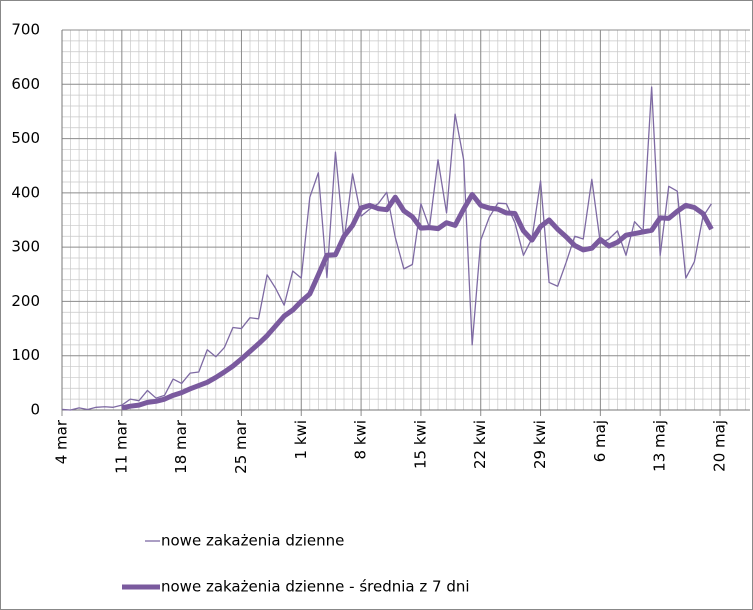 Image resolution: width=753 pixels, height=610 pixels. What do you see at coordinates (315, 587) in the screenshot?
I see `legend-label: nowe zakażenia dzienne - średnia z 7 dni` at bounding box center [315, 587].